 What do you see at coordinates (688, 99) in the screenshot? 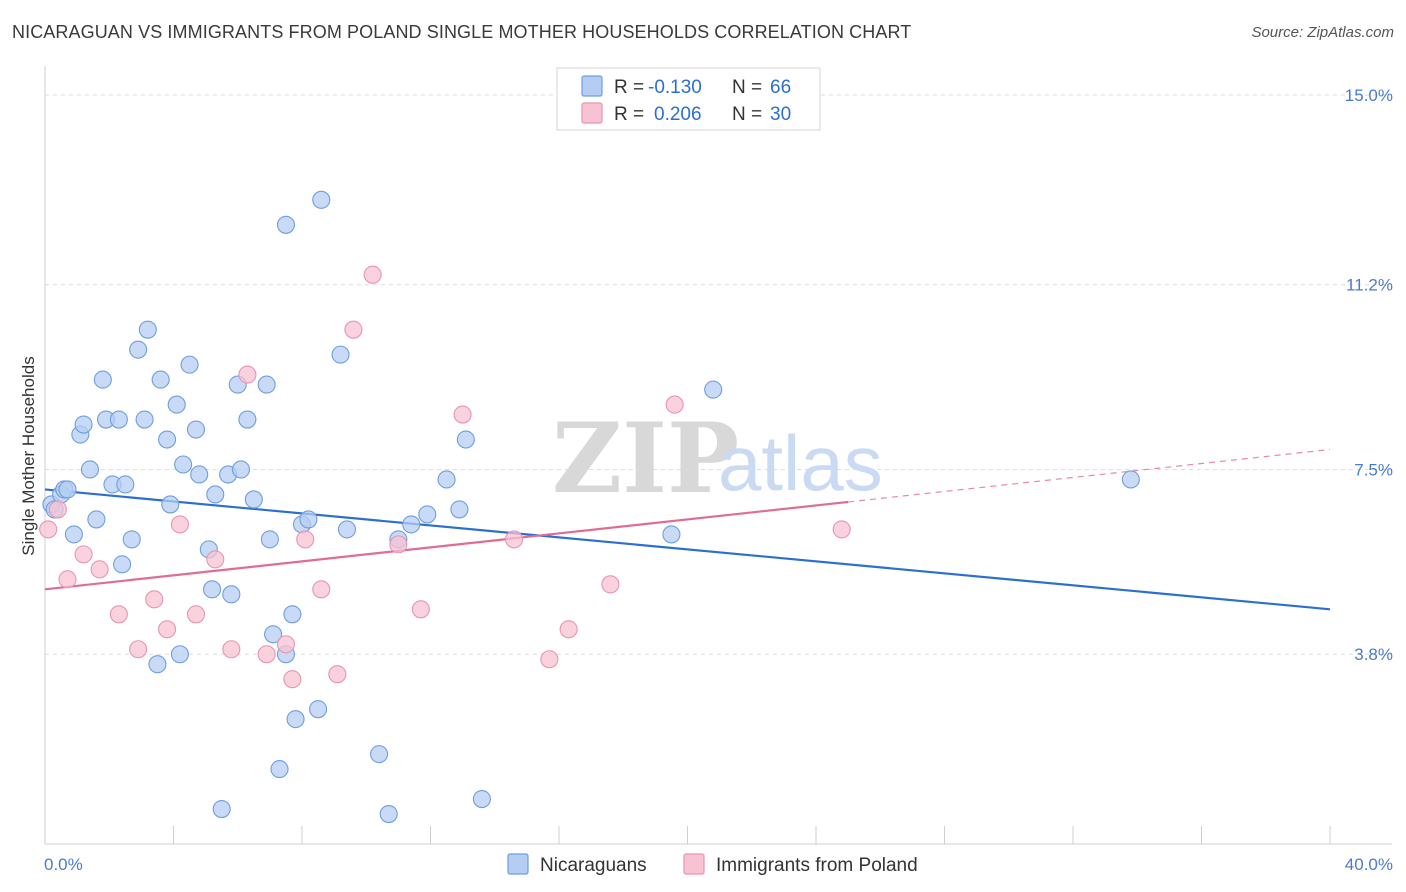
I see `legend-top: R = -0.130 N = 66 R = 0.206 N = 30` at bounding box center [688, 99].